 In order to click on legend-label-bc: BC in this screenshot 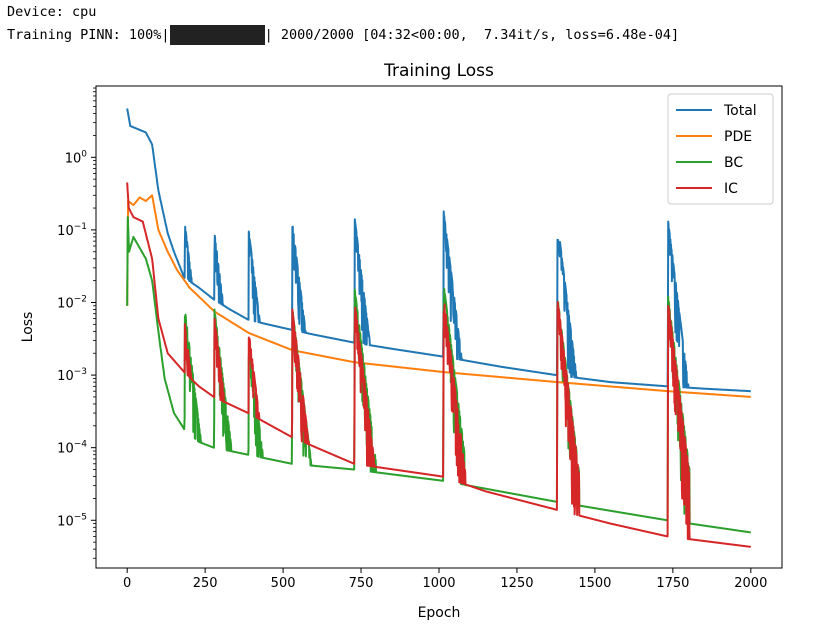, I will do `click(733, 163)`.